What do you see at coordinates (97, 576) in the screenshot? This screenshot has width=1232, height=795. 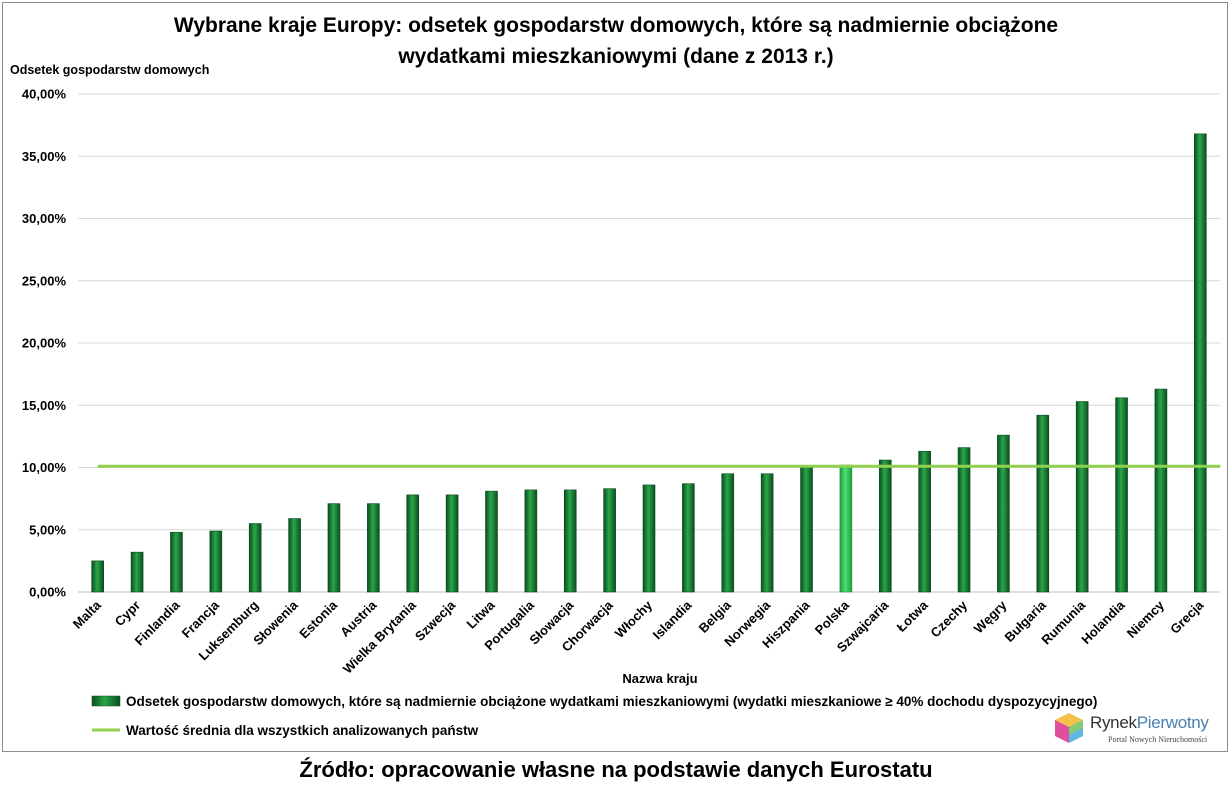 I see `bar-malta` at bounding box center [97, 576].